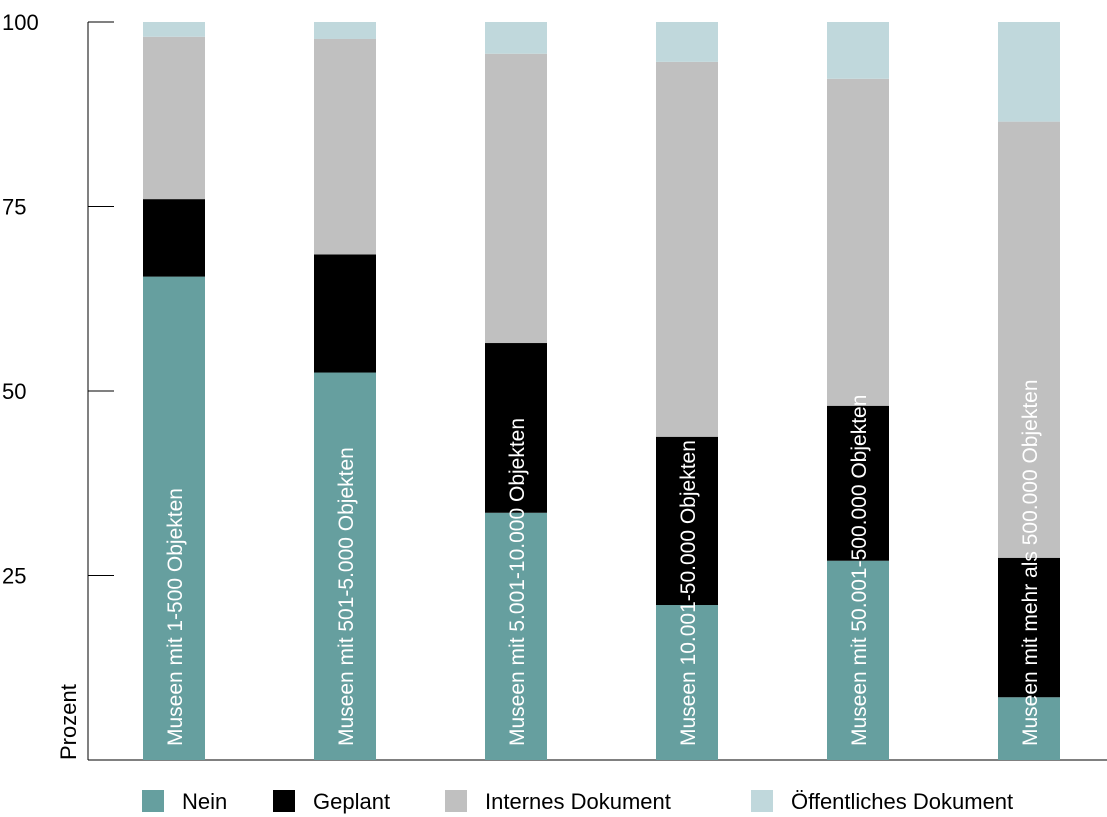 This screenshot has height=817, width=1107. I want to click on legend-label: Geplant, so click(351, 801).